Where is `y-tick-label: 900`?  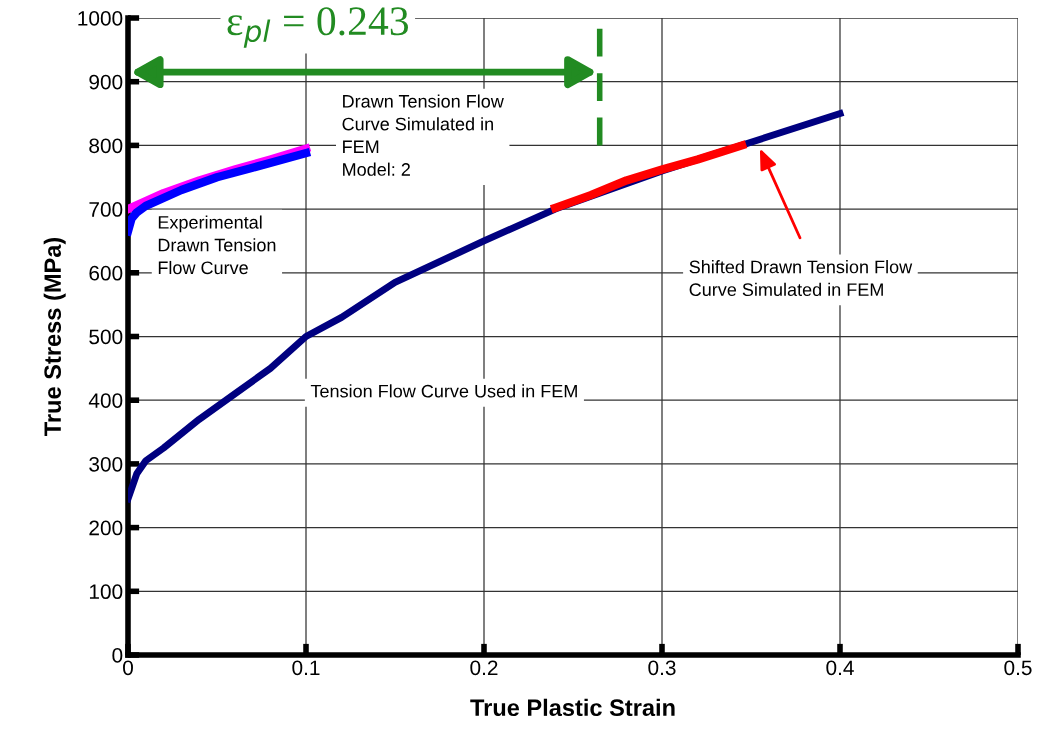 y-tick-label: 900 is located at coordinates (106, 82).